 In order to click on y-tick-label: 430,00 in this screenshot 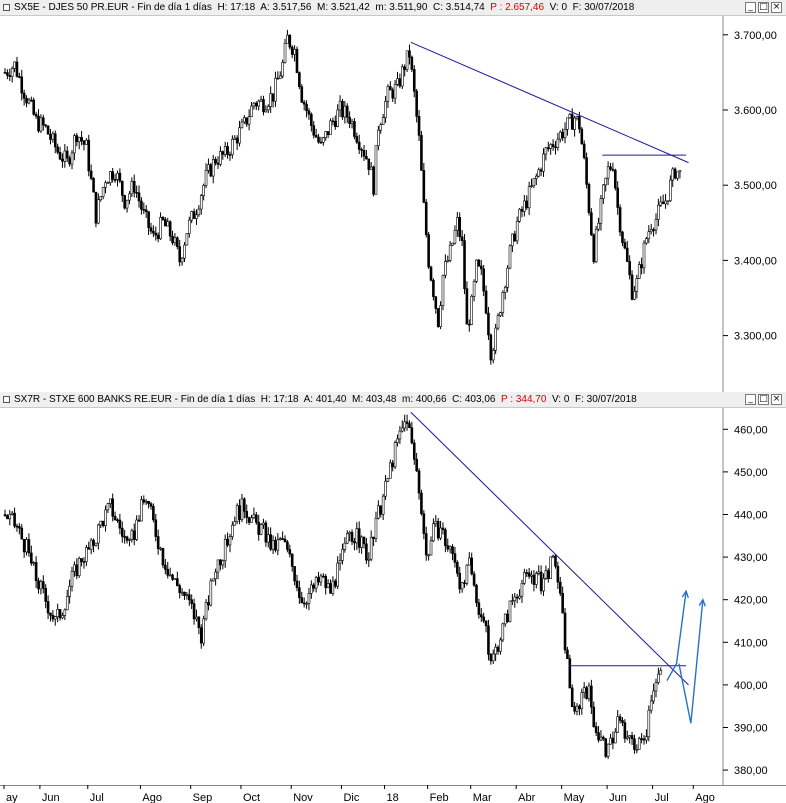, I will do `click(751, 558)`.